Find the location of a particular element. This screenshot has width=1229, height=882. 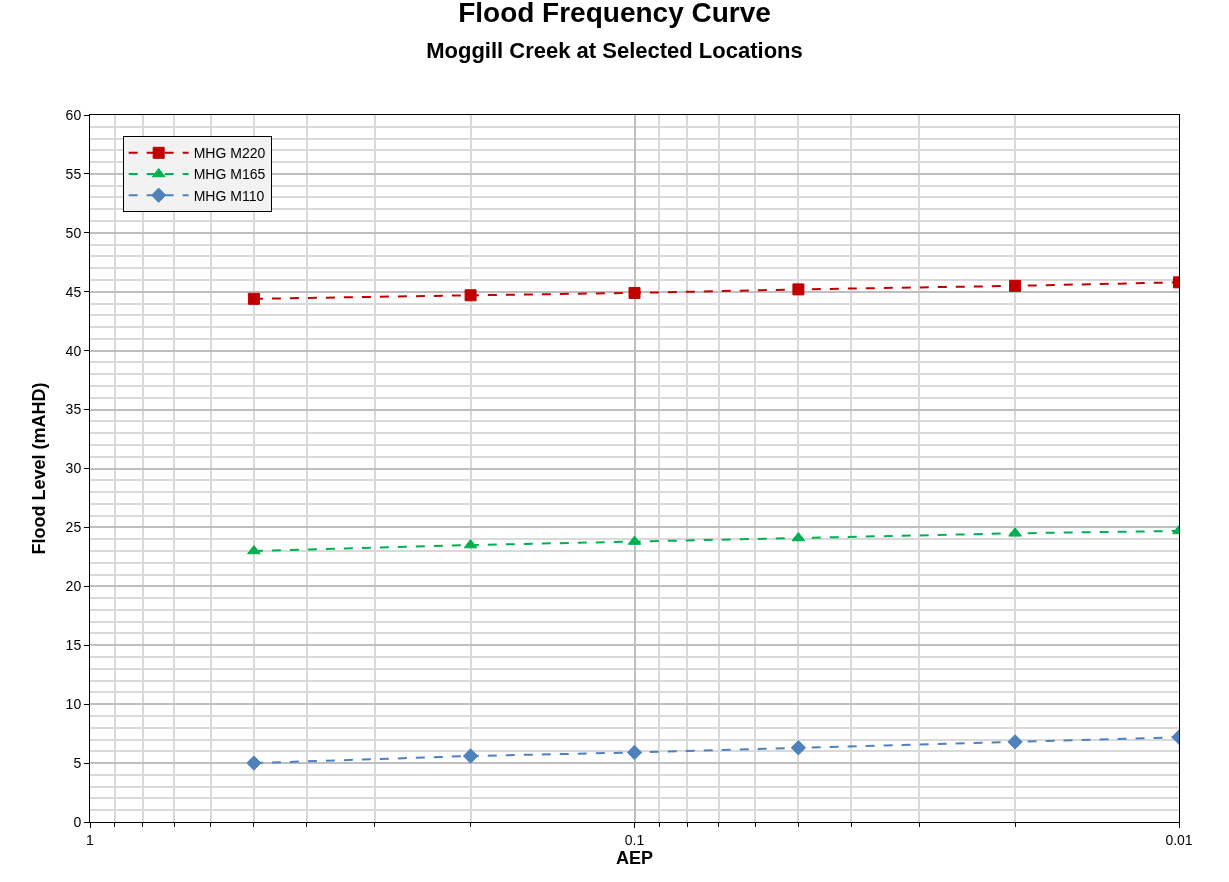

y-tick-label: 25 is located at coordinates (73, 527).